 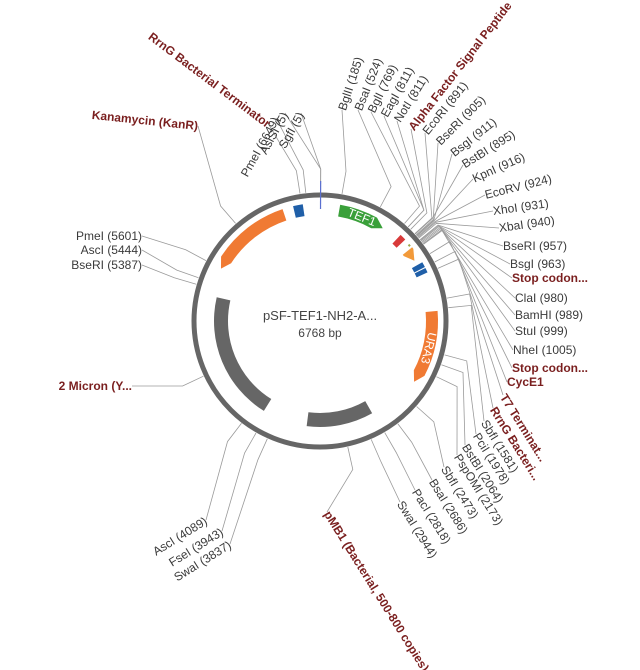 I want to click on feature-annotation: Kanamycin (KanR), so click(x=145, y=120).